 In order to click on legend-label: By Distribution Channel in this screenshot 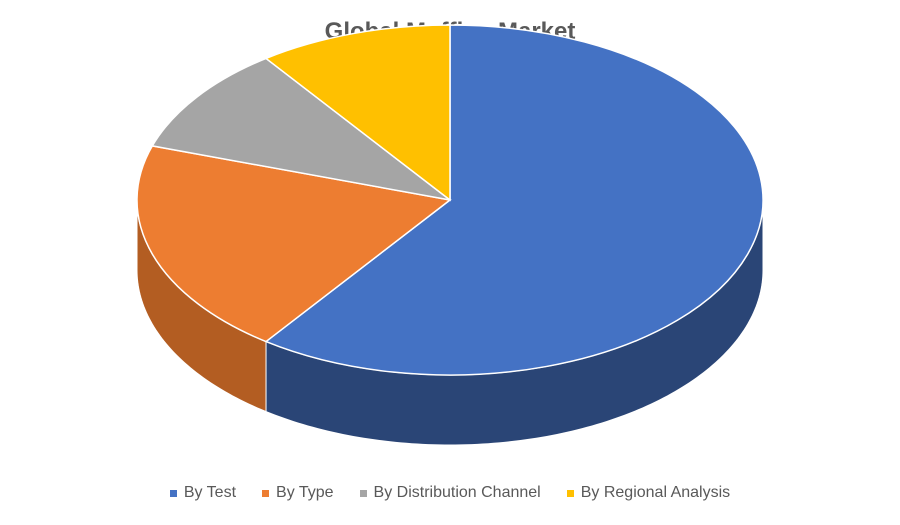, I will do `click(457, 492)`.